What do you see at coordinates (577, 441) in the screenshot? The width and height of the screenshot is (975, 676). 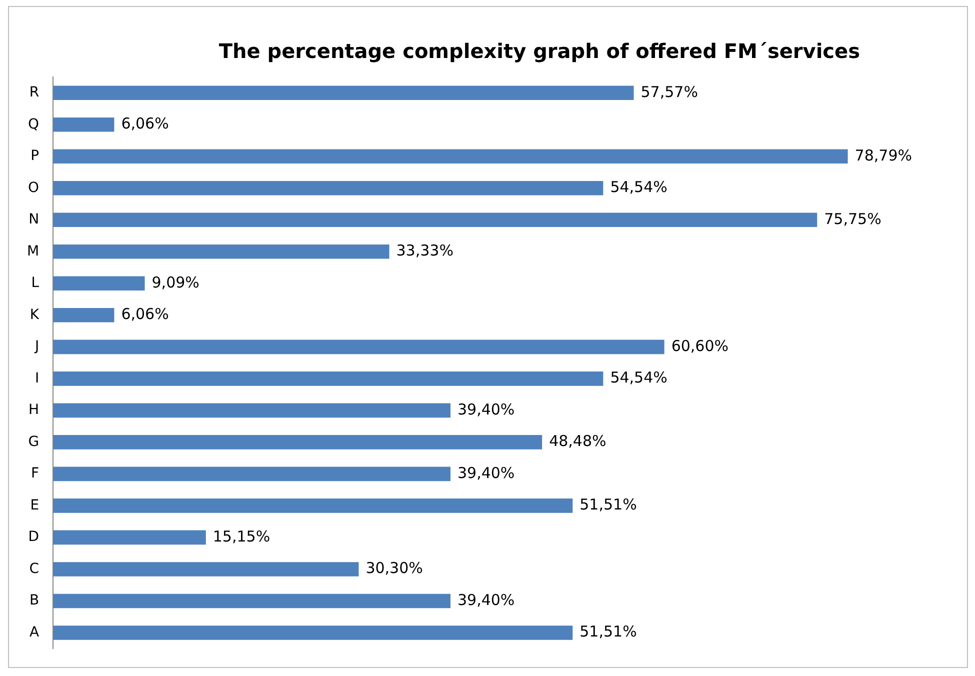 I see `data-label: 48,48%` at bounding box center [577, 441].